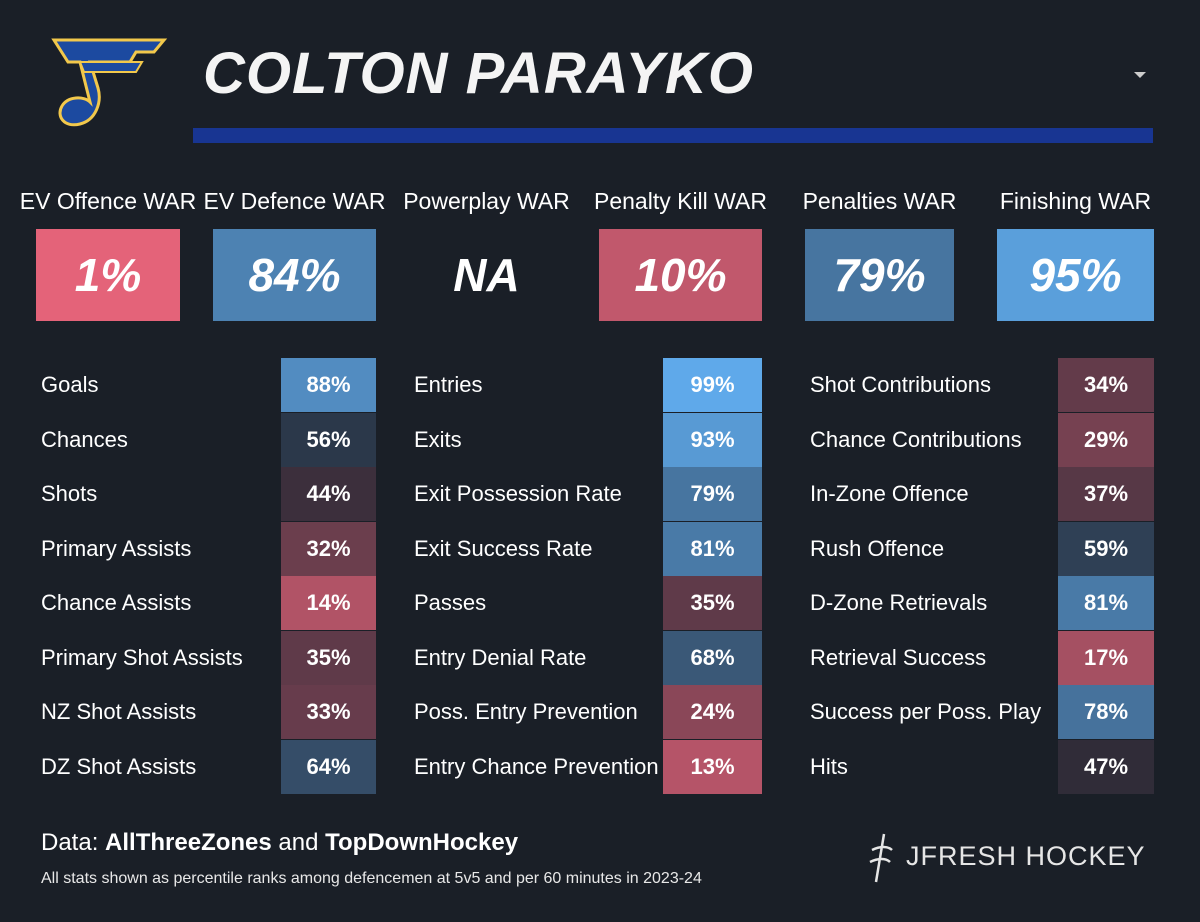 Image resolution: width=1200 pixels, height=922 pixels. Describe the element at coordinates (294, 275) in the screenshot. I see `war-value: 84%` at that location.